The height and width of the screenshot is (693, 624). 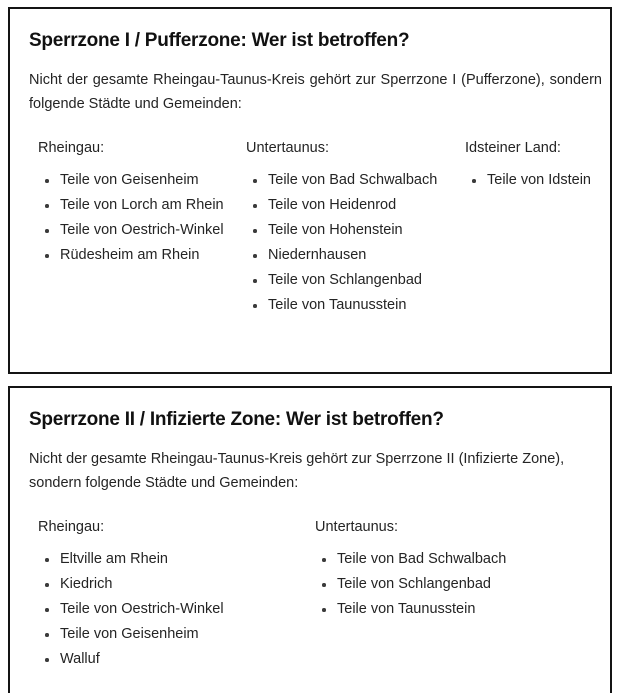 I want to click on list-item: Rüdesheim am Rhein, so click(x=133, y=255).